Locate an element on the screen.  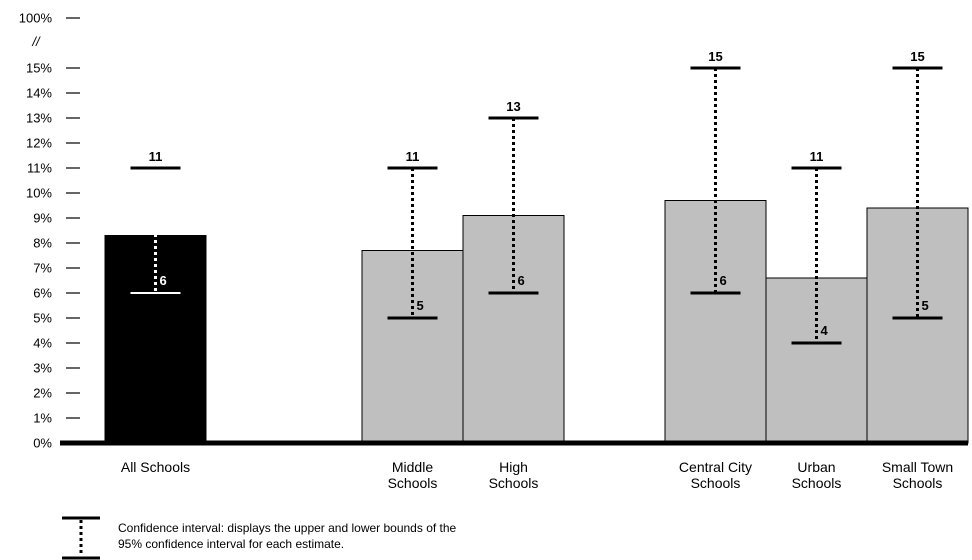
y-tick-label: 2% is located at coordinates (42, 393).